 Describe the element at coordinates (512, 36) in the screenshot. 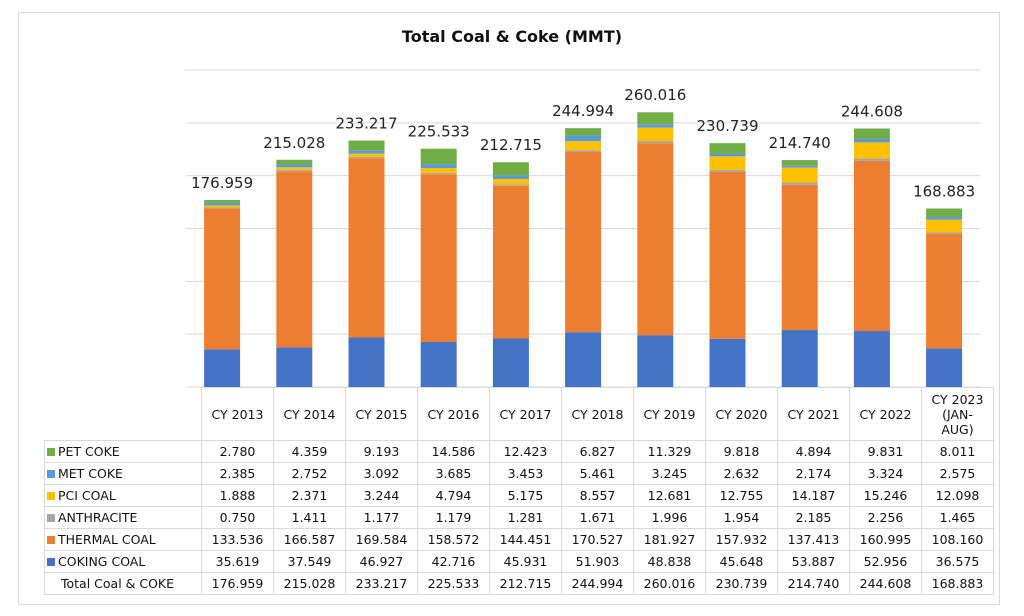

I see `chart-title: Total Coal & Coke (MMT)` at that location.